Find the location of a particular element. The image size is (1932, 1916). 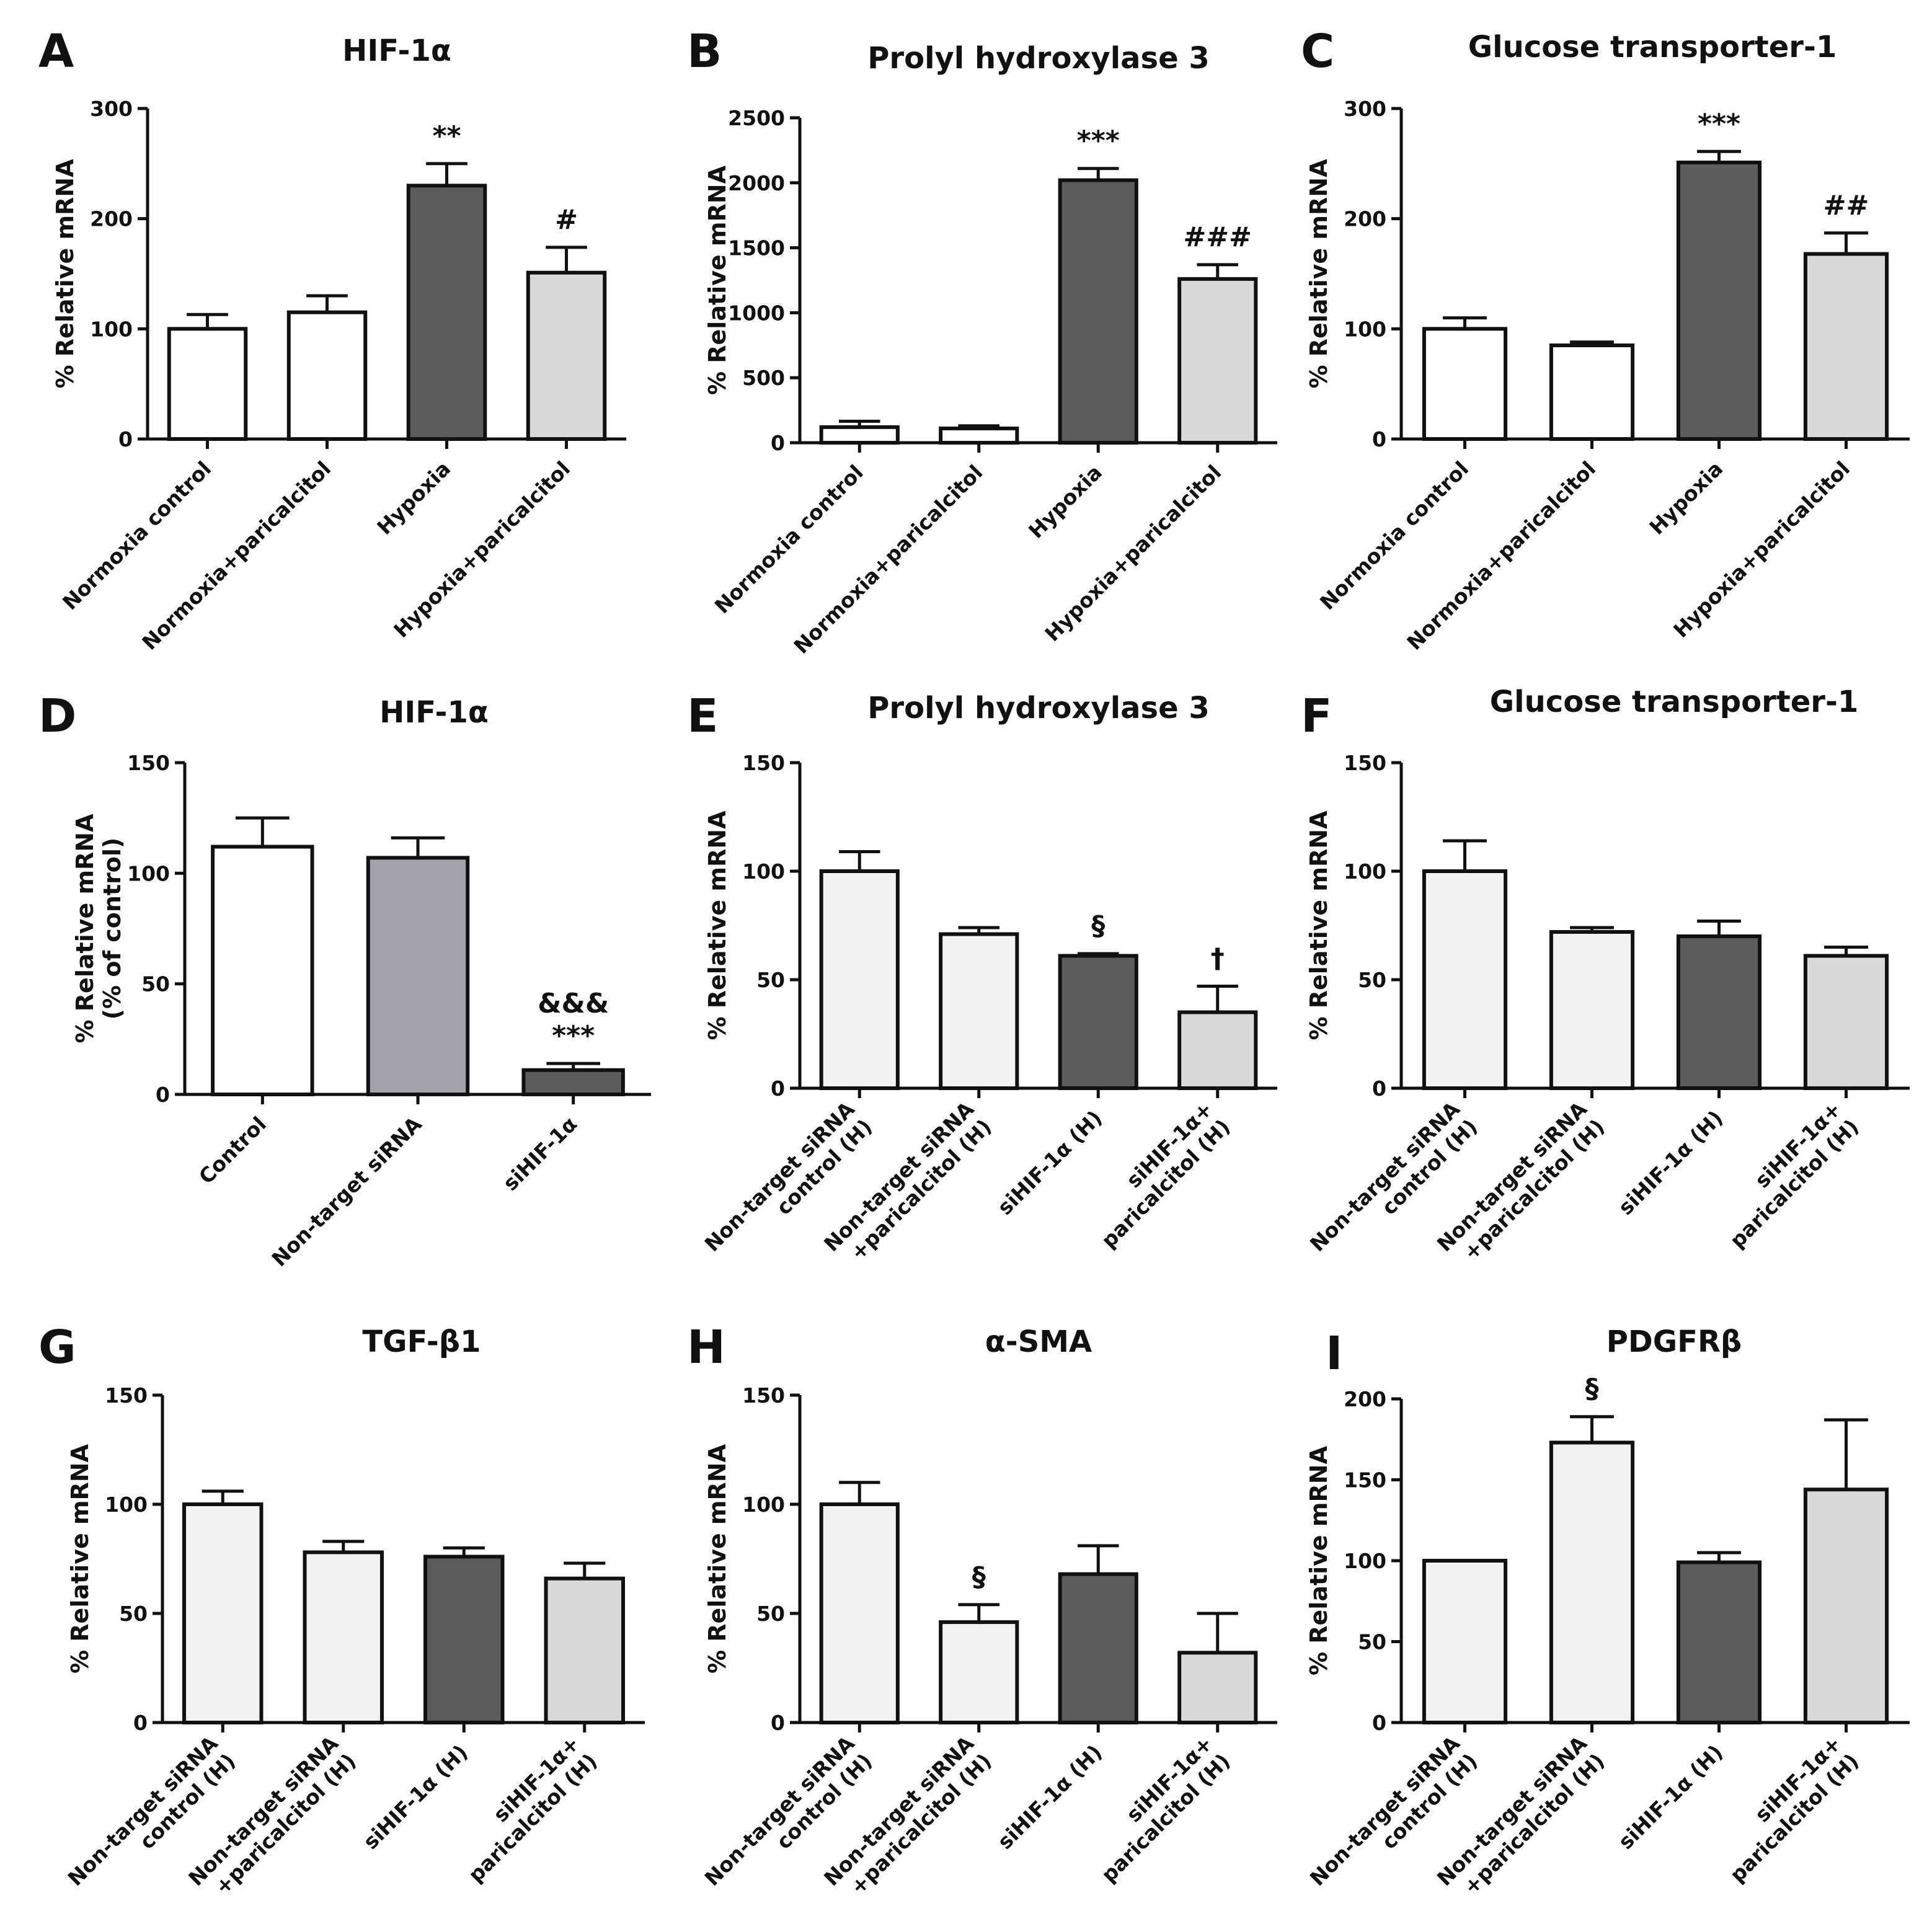

panel-title: HIF-1α is located at coordinates (434, 712).